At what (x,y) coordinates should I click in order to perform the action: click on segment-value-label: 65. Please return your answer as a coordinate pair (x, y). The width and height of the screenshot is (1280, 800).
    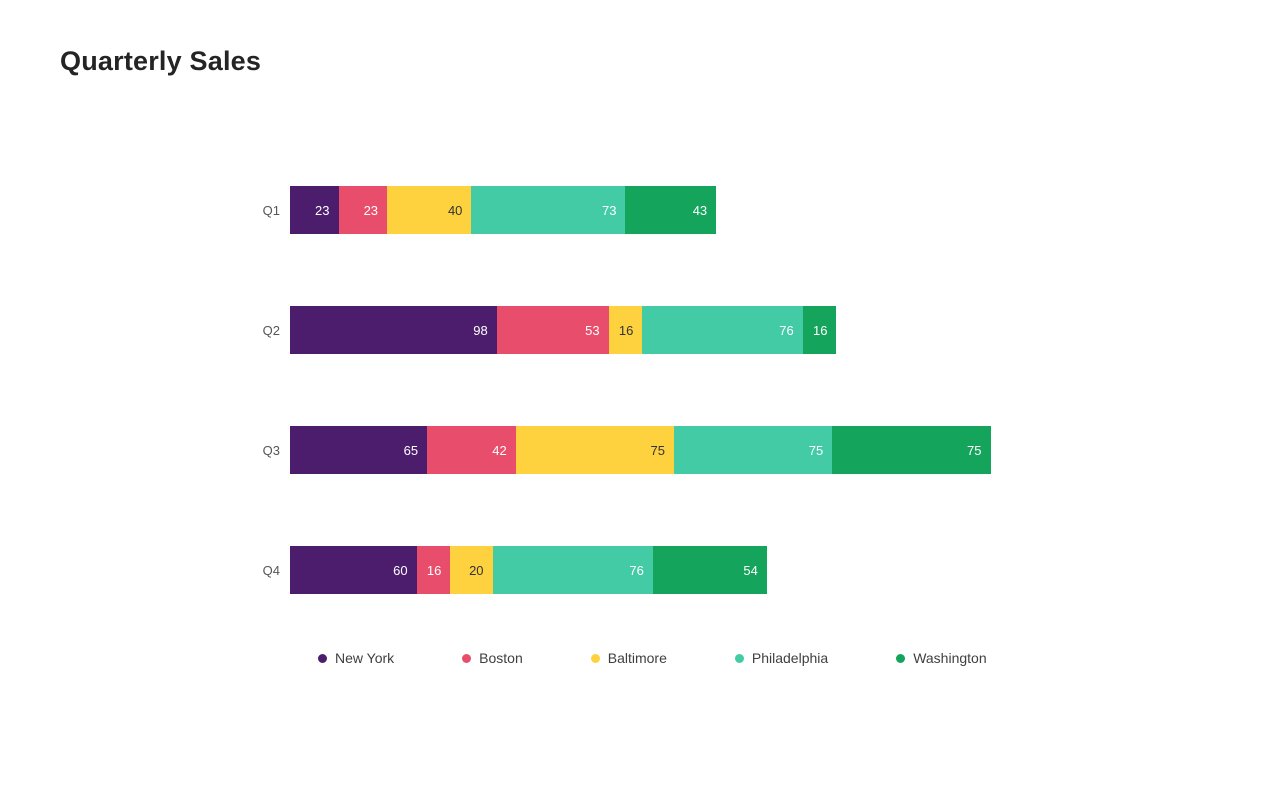
    Looking at the image, I should click on (411, 450).